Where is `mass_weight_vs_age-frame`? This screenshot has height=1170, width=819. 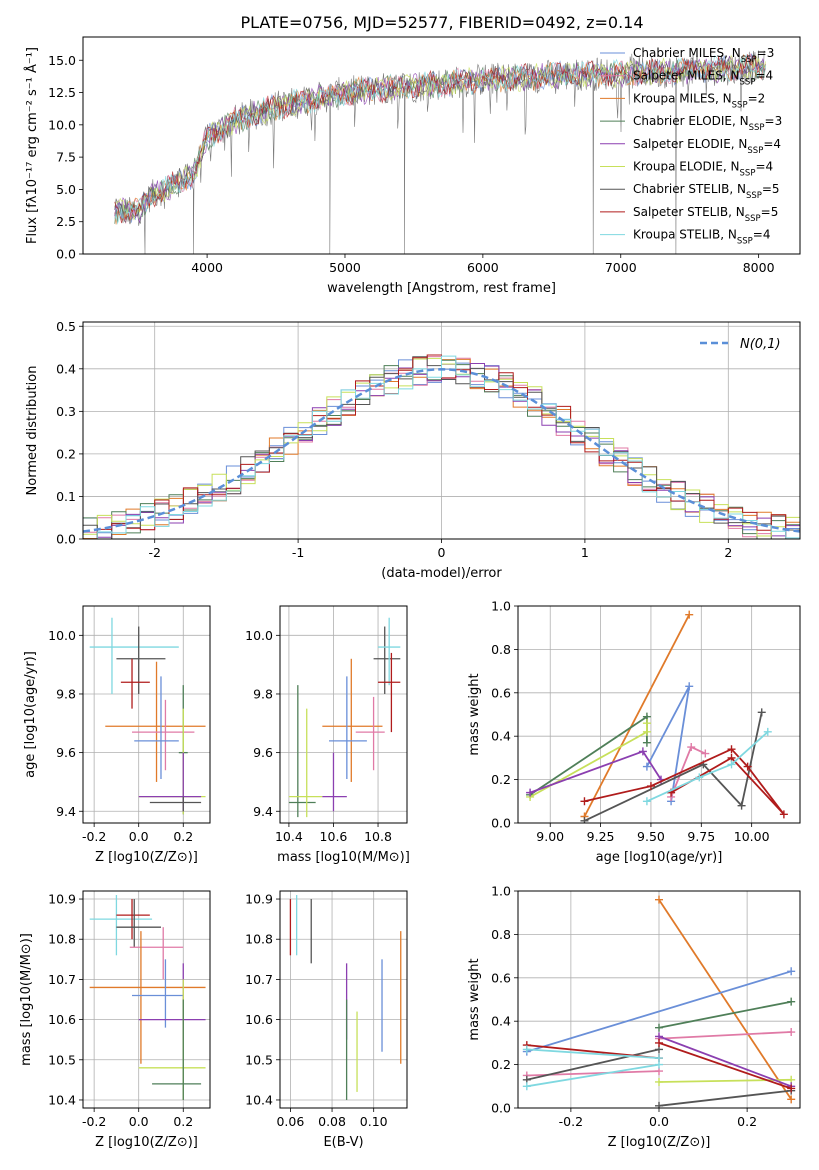 mass_weight_vs_age-frame is located at coordinates (659, 714).